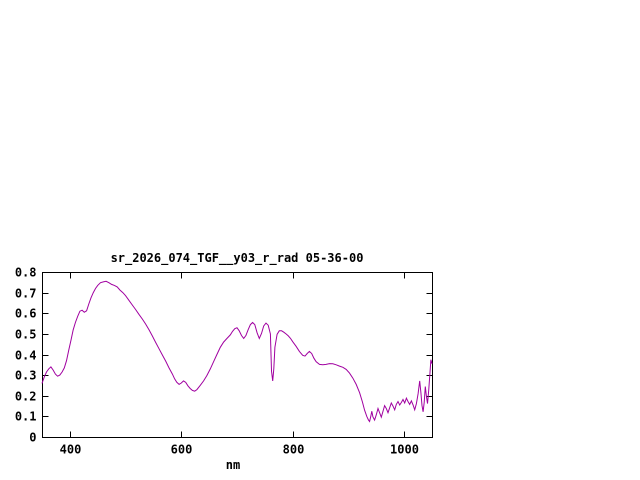 The image size is (640, 480). Describe the element at coordinates (26, 356) in the screenshot. I see `y-tick-label: 0.4` at that location.